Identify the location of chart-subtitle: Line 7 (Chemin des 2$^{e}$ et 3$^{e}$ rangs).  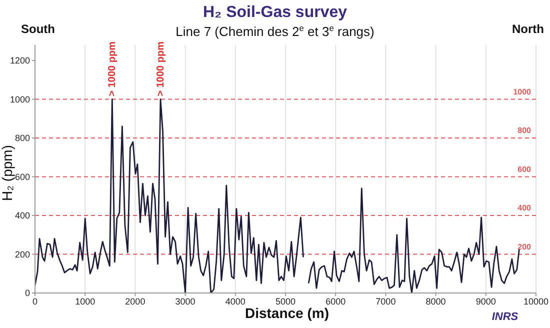
(275, 31).